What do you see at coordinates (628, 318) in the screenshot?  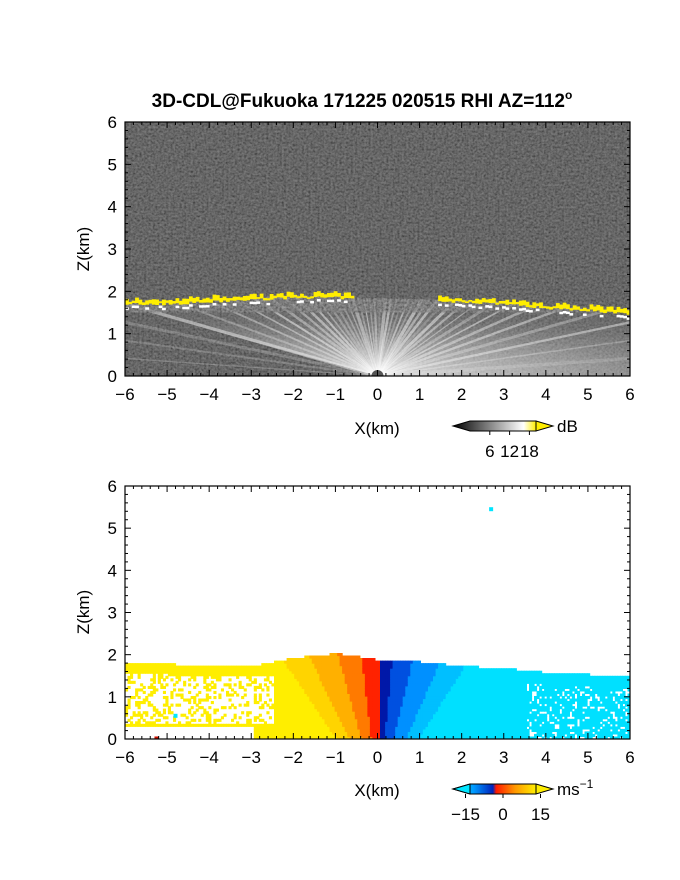 I see `snr-layer-halo` at bounding box center [628, 318].